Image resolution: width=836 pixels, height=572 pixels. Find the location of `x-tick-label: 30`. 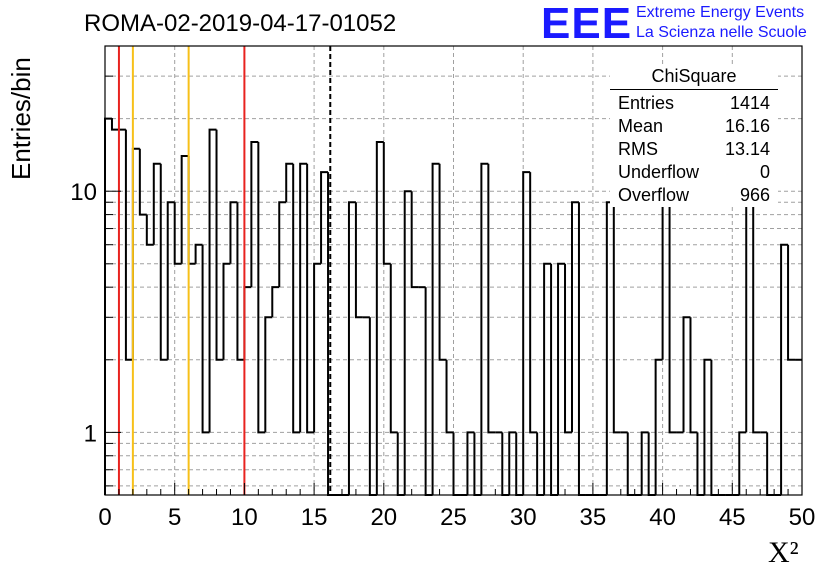

x-tick-label: 30 is located at coordinates (523, 517).